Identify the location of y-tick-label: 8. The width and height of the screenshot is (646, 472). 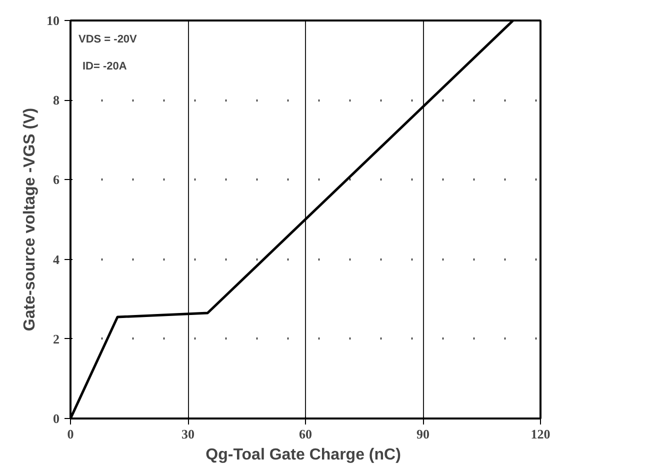
(56, 100).